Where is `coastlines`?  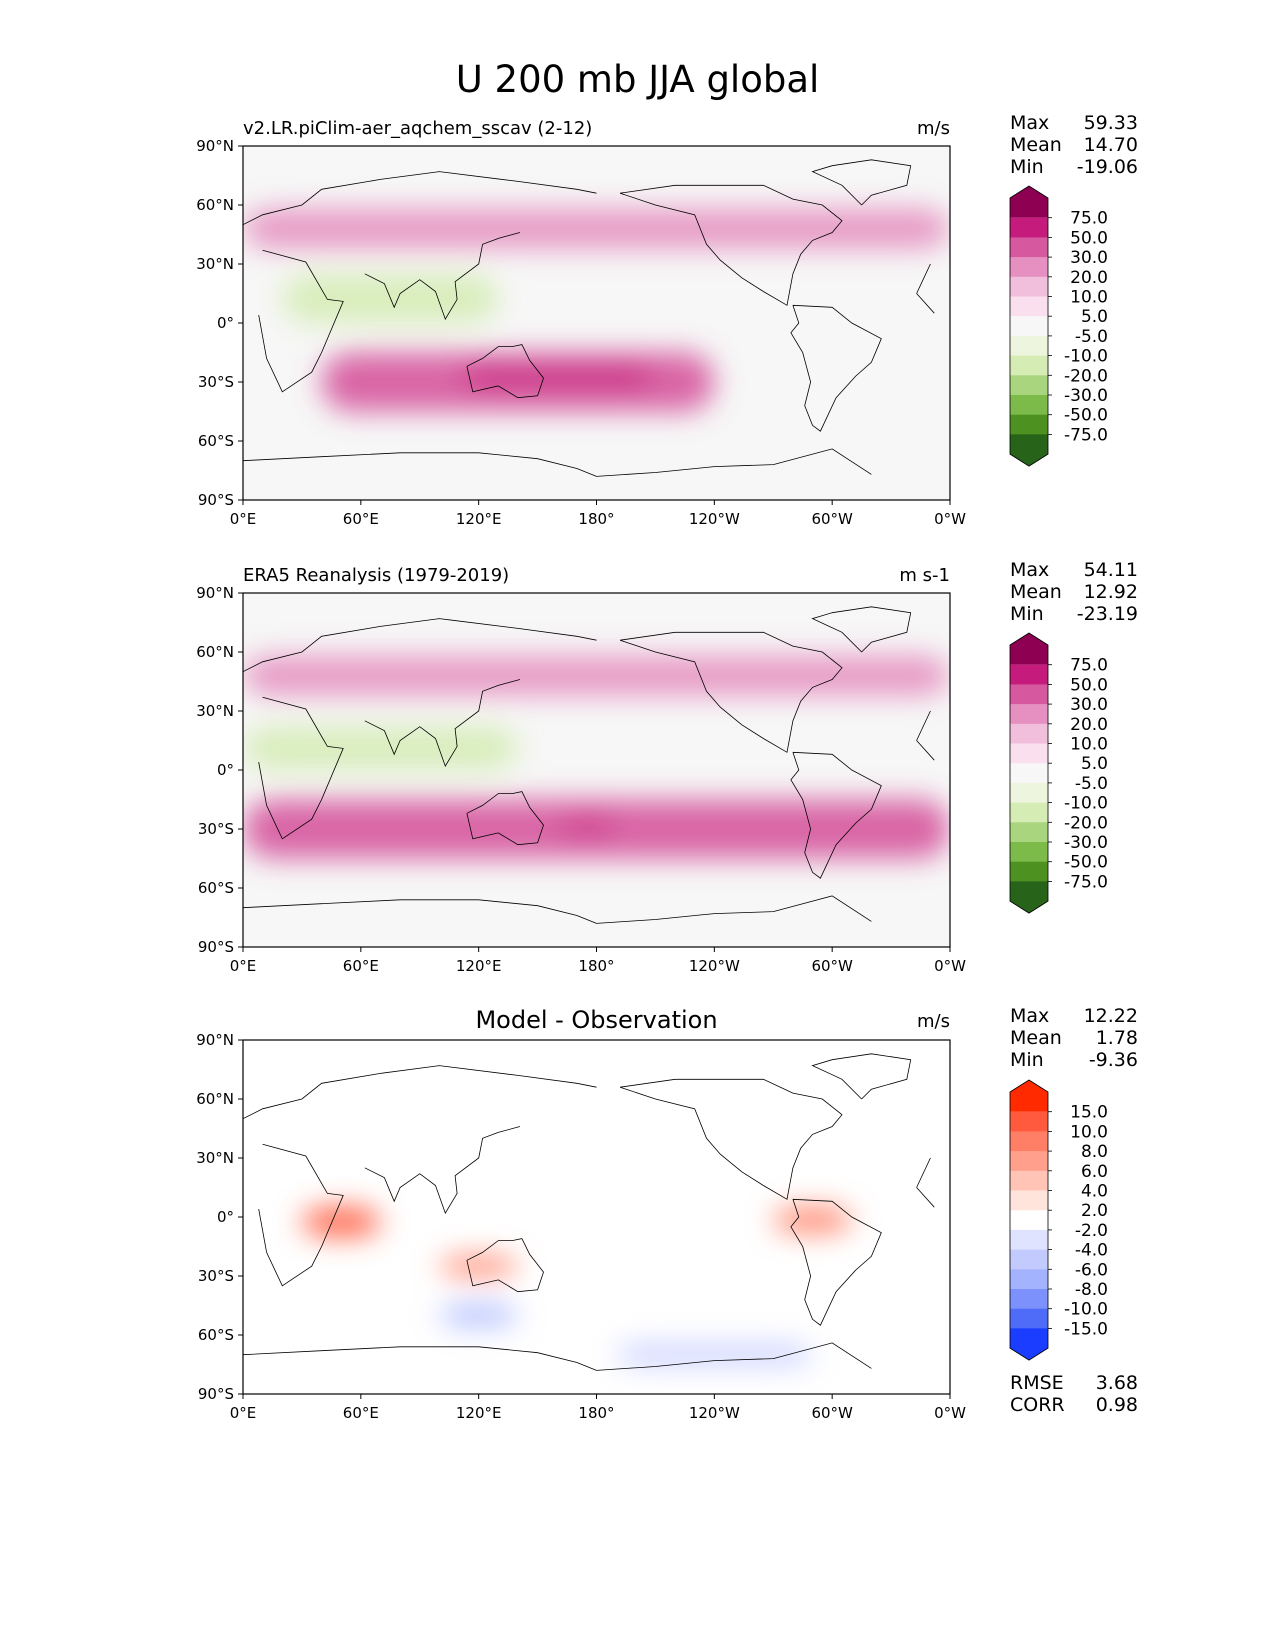
coastlines is located at coordinates (589, 318).